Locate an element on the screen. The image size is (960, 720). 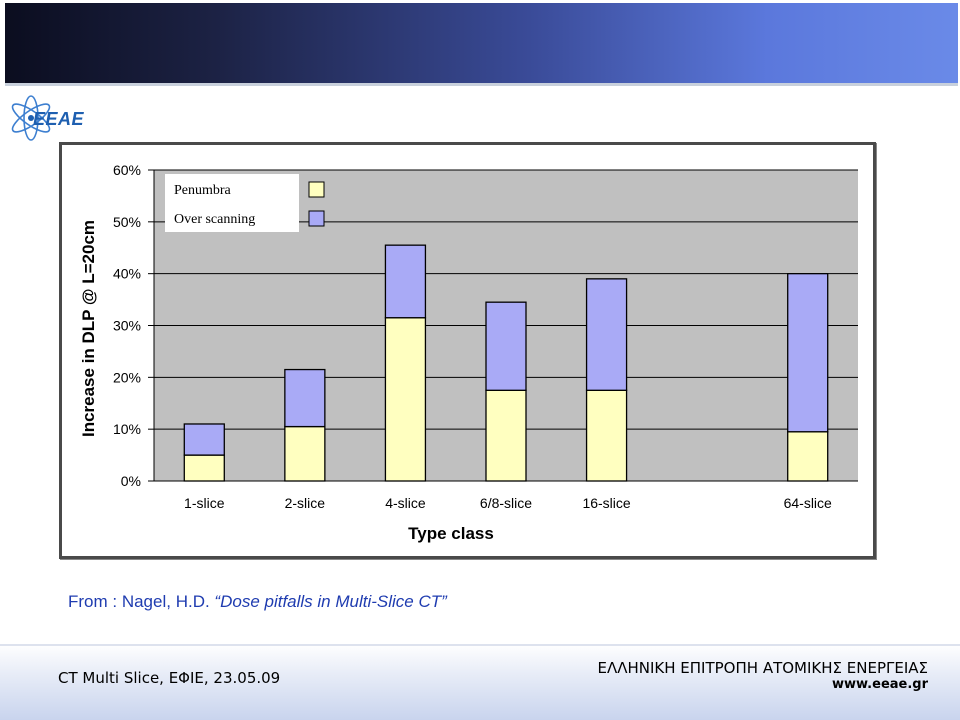
legend: Penumbra Over scanning is located at coordinates (245, 203).